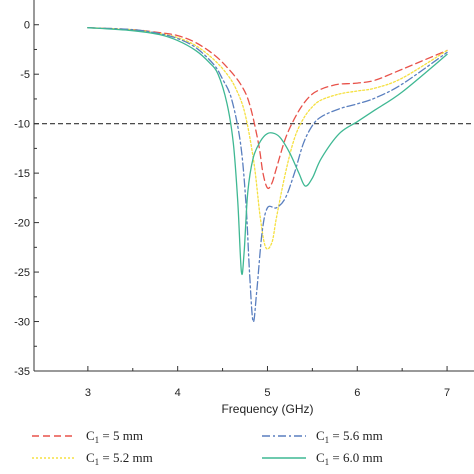  What do you see at coordinates (22, 224) in the screenshot?
I see `y-tick-label: -20` at bounding box center [22, 224].